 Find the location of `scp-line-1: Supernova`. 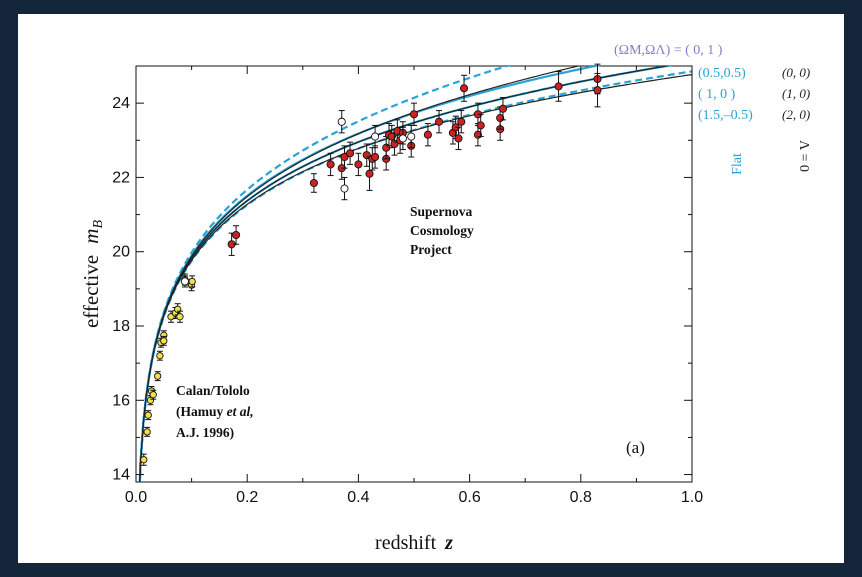

scp-line-1: Supernova is located at coordinates (441, 211).